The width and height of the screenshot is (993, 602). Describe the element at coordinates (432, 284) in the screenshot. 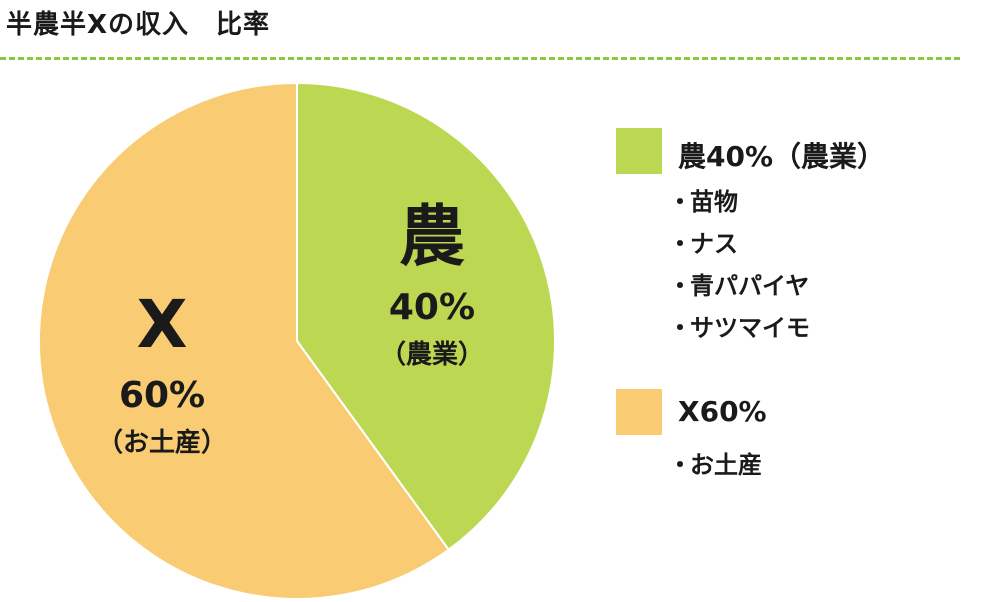

I see `pie-label-farm: 農 40% （農業）` at that location.